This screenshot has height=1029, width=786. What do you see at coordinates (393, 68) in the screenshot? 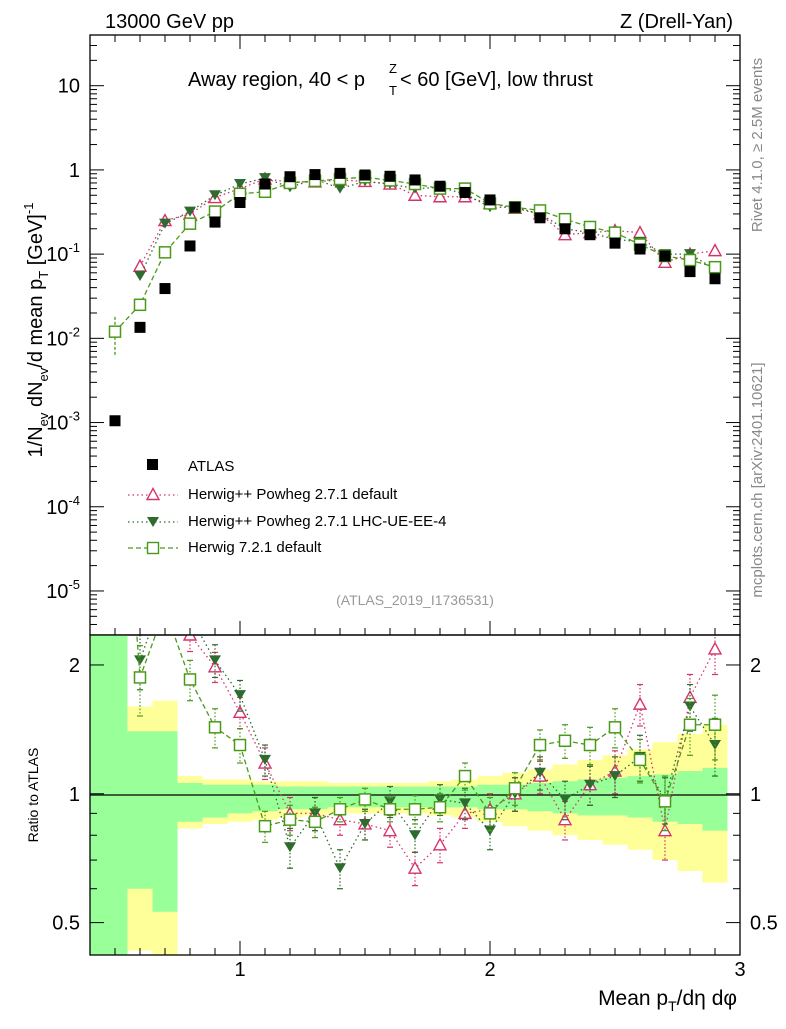
I see `svg-text: Z` at bounding box center [393, 68].